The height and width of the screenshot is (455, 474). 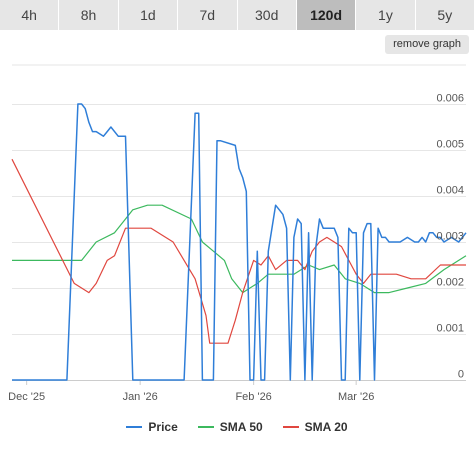 I want to click on legend-label: SMA 50, so click(x=241, y=427).